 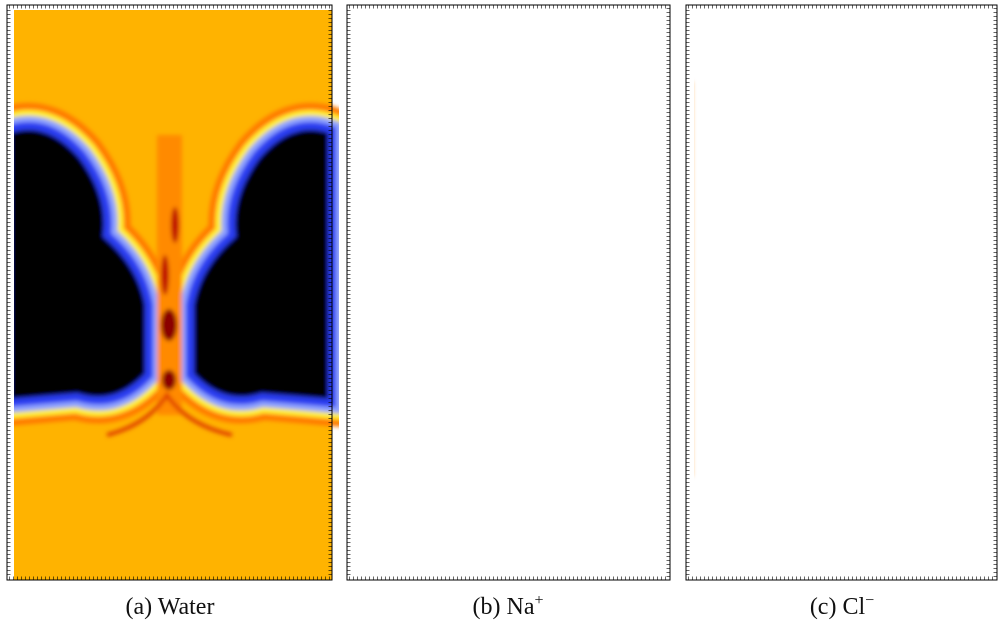 I want to click on caption-label: (a), so click(x=139, y=607).